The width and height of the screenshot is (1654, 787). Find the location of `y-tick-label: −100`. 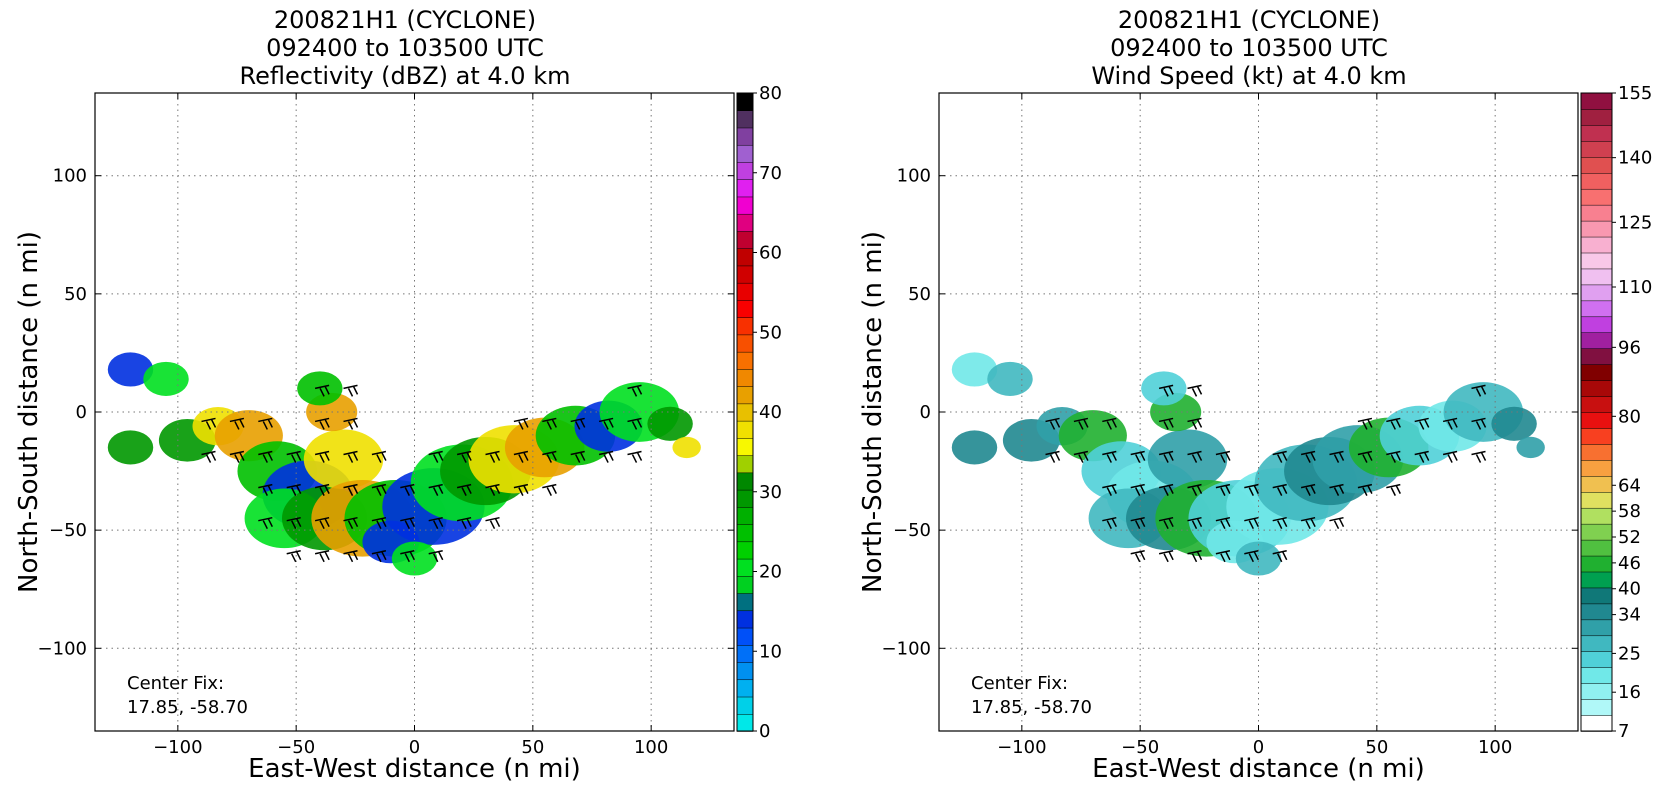

y-tick-label: −100 is located at coordinates (906, 648).